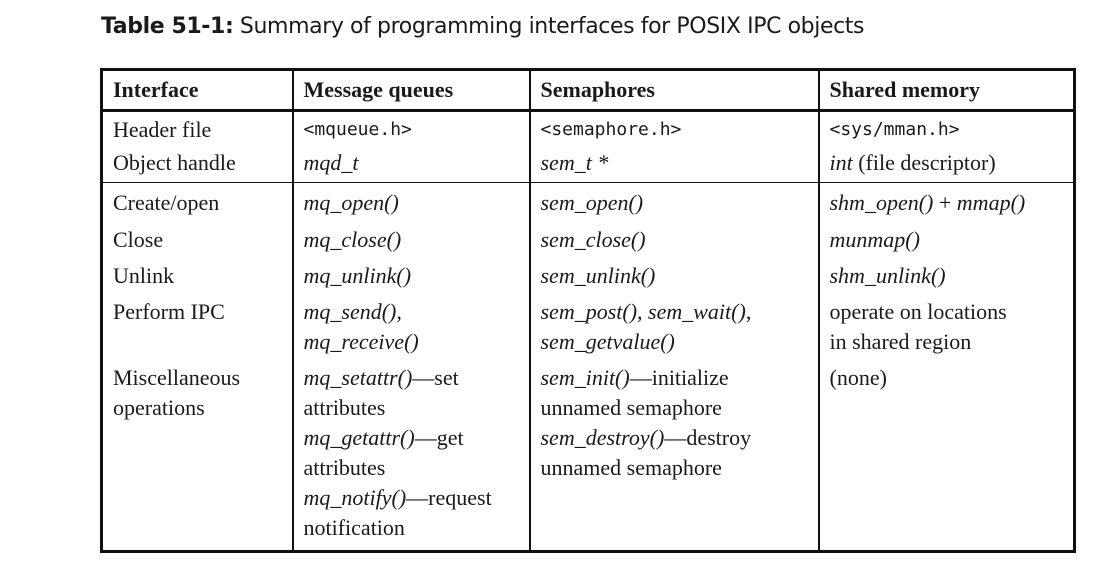  I want to click on shm-cell: operate on locations in shared region, so click(946, 330).